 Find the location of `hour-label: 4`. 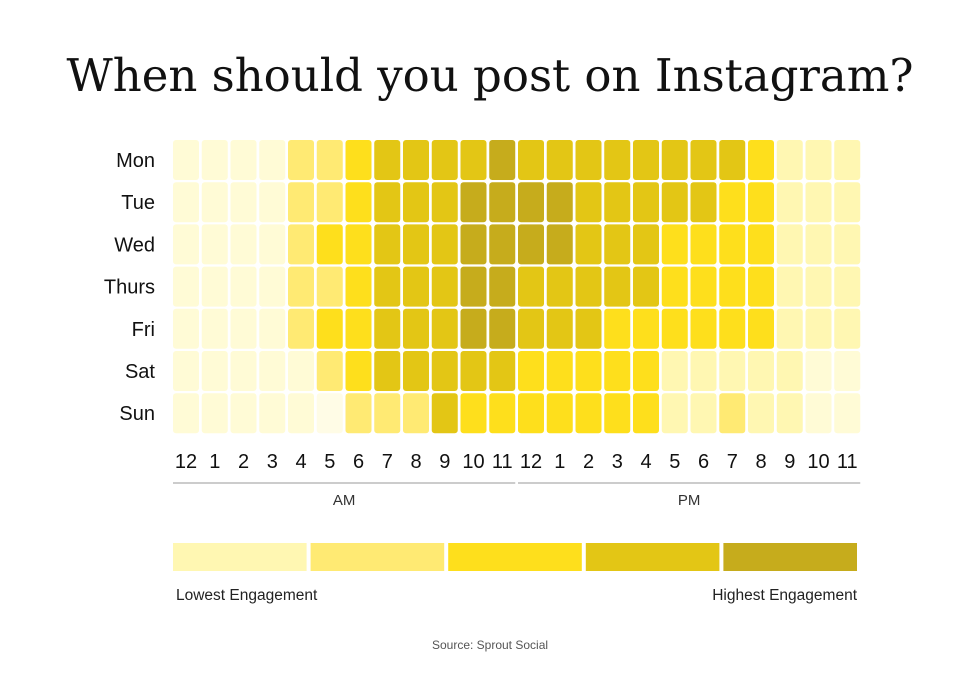

hour-label: 4 is located at coordinates (645, 462).